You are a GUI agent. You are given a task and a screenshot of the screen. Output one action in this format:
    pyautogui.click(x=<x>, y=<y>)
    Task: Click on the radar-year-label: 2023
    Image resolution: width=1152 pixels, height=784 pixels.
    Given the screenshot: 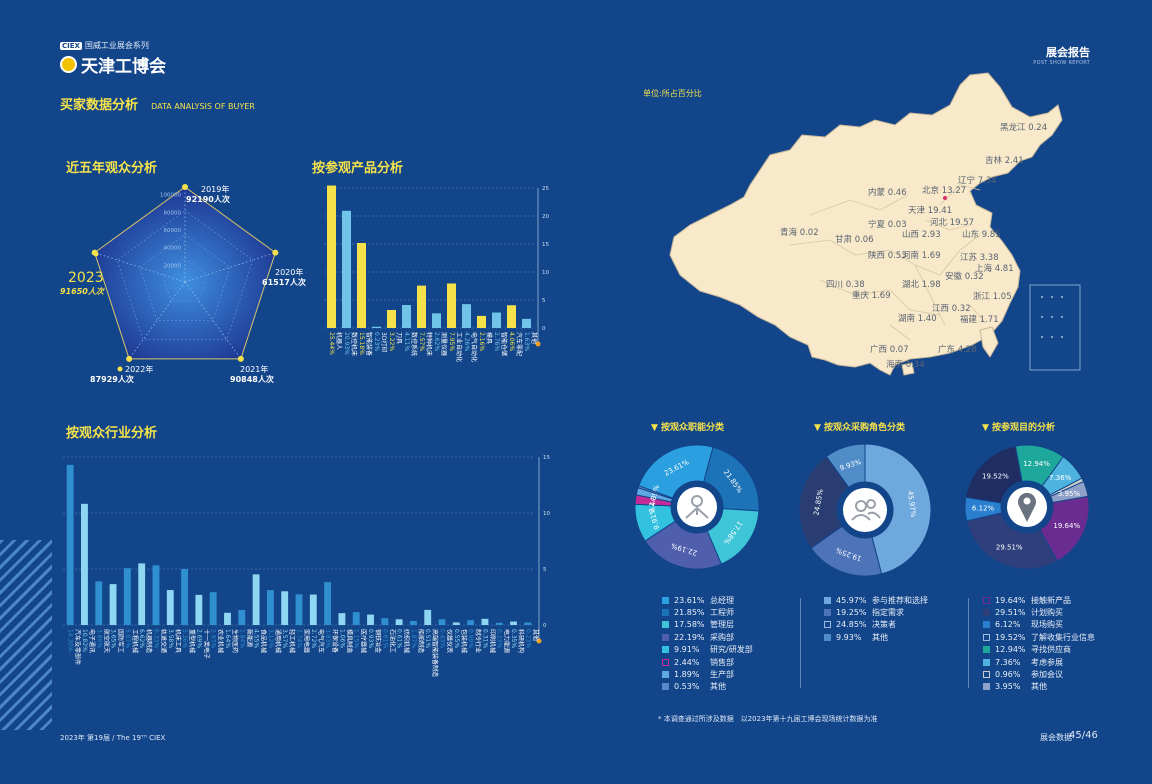 What is the action you would take?
    pyautogui.click(x=86, y=278)
    